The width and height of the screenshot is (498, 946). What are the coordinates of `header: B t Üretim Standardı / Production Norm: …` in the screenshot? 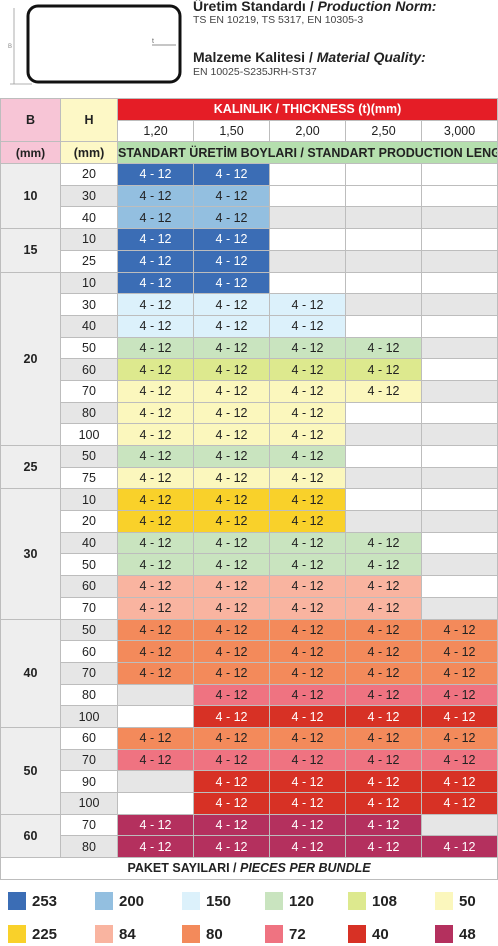 It's located at (249, 49).